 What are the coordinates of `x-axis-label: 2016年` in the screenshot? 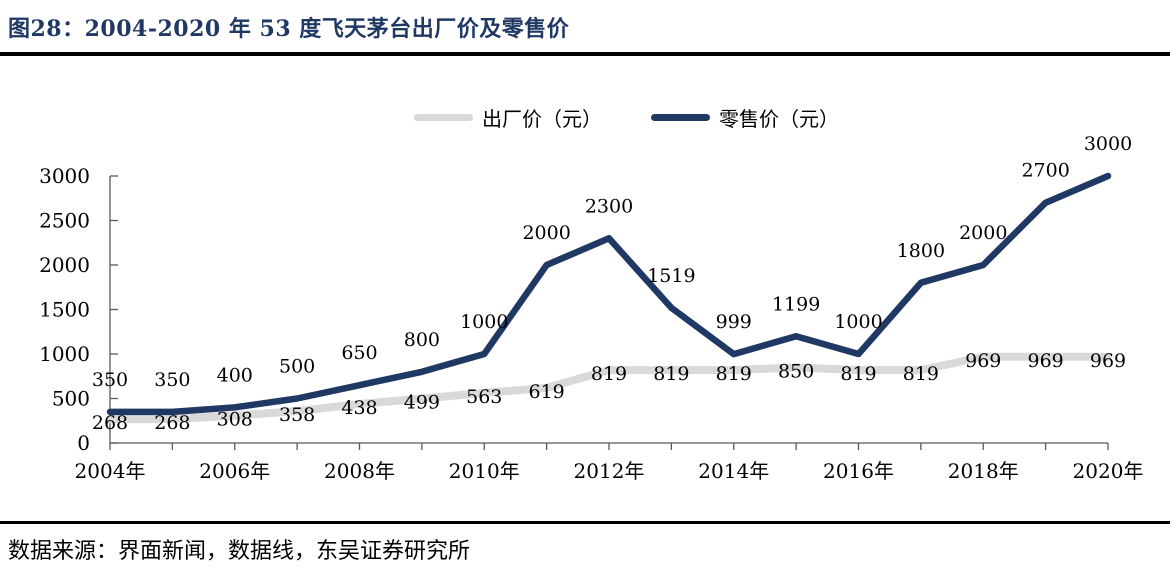 It's located at (858, 471).